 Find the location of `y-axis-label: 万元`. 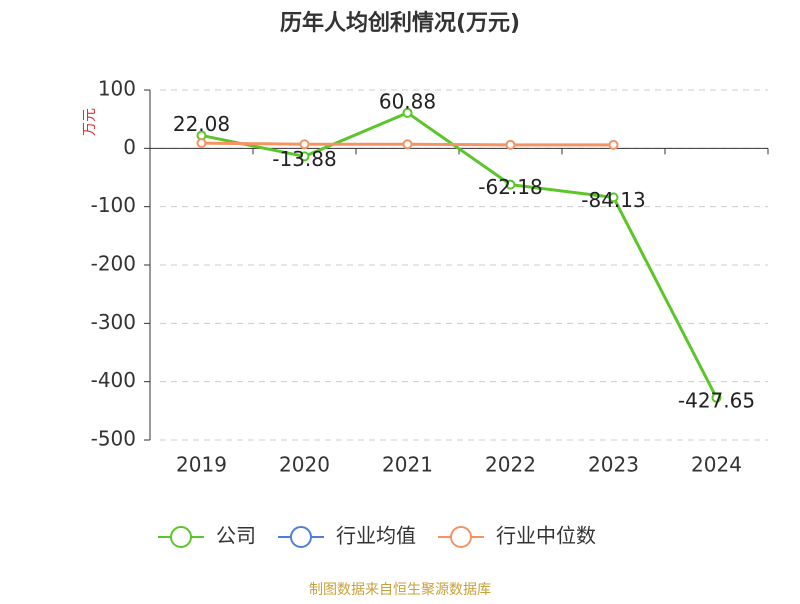

y-axis-label: 万元 is located at coordinates (90, 122).